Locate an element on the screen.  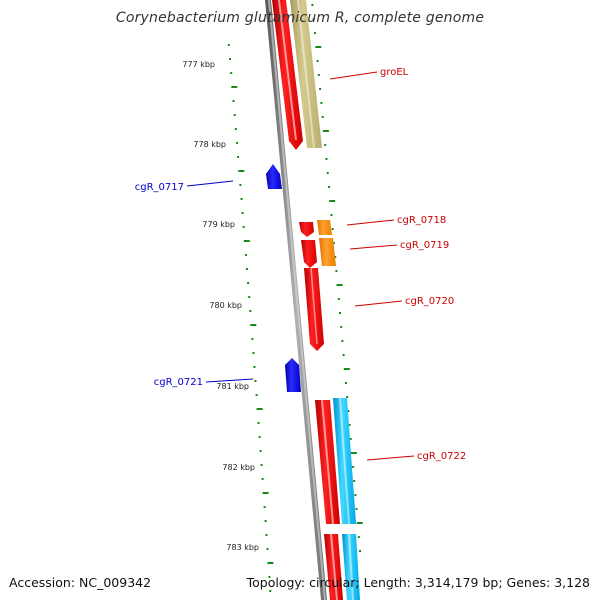
cds-reverse-lane is located at coordinates (283, 278).